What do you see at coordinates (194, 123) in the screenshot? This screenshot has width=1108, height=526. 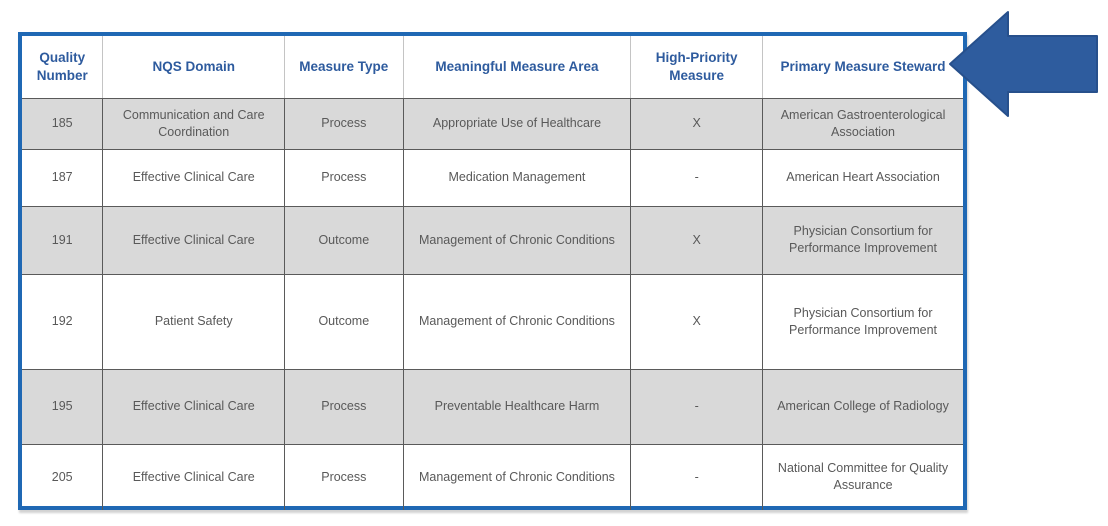 I see `cell-nqs-domain: Communication and Care Coordination` at bounding box center [194, 123].